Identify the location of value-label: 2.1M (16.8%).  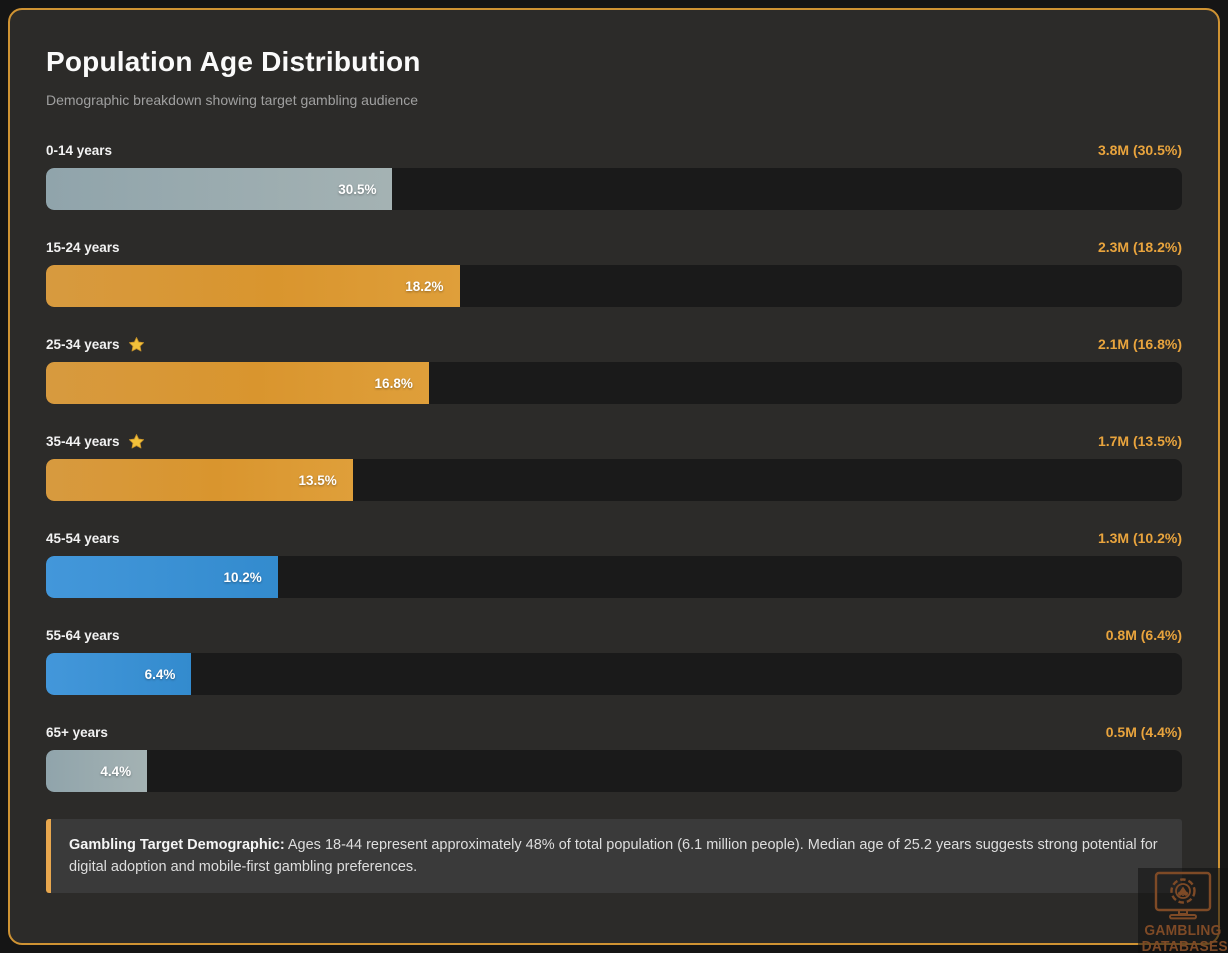
(1139, 344).